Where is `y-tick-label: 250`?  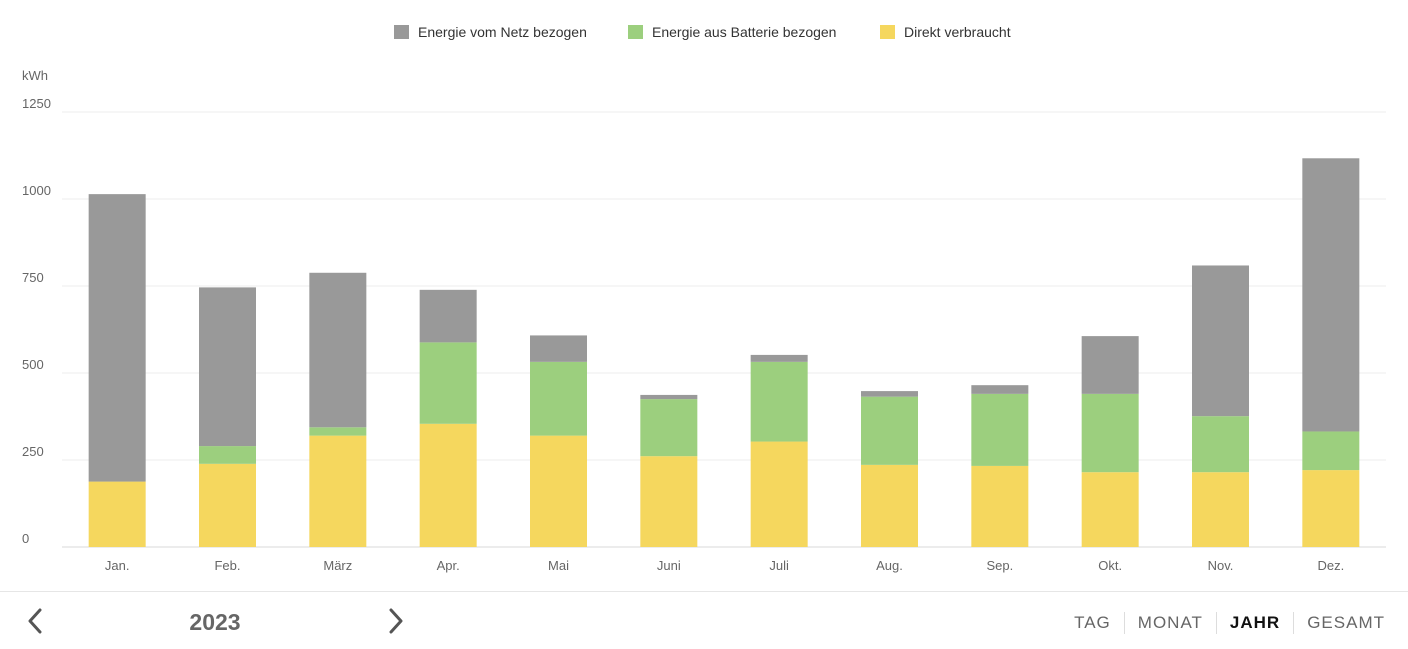
y-tick-label: 250 is located at coordinates (33, 451).